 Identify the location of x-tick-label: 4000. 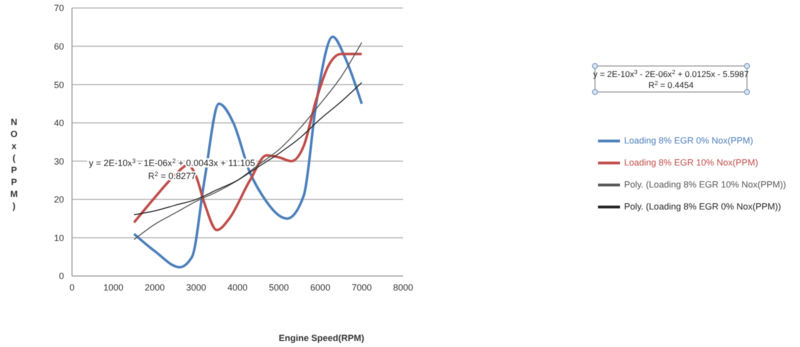
(238, 287).